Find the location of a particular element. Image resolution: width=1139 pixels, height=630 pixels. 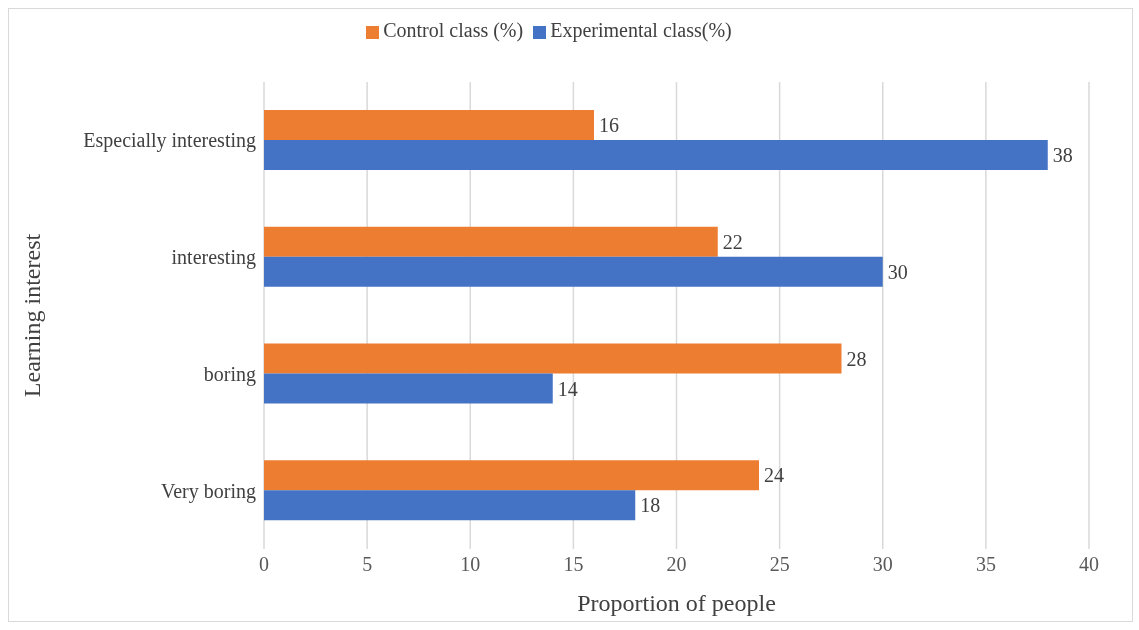

legend-label: Control class (%) is located at coordinates (453, 30).